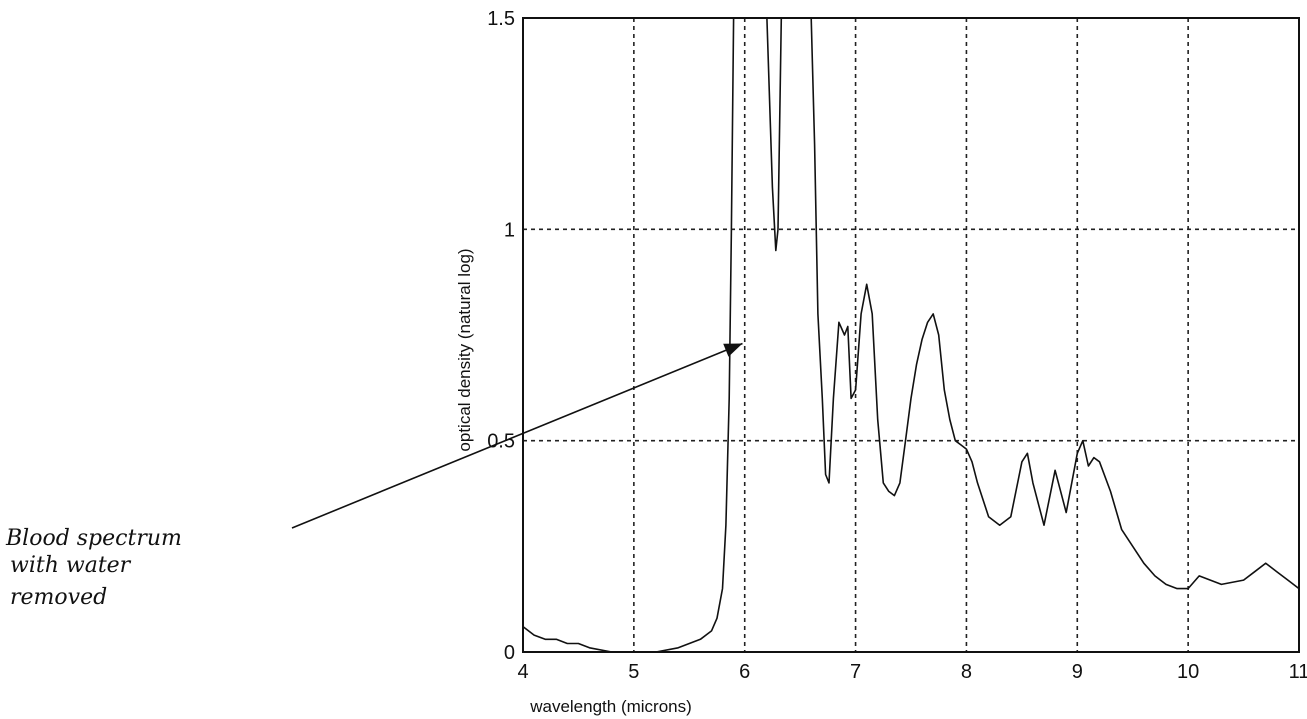  What do you see at coordinates (58, 597) in the screenshot?
I see `annotation-line-3: removed` at bounding box center [58, 597].